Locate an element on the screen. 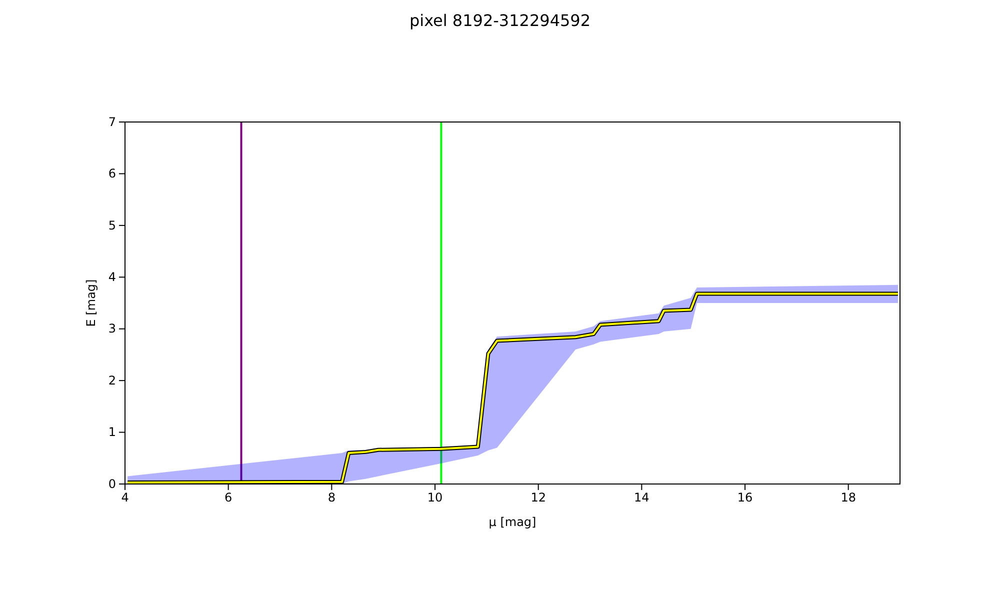  y-tick-label: 5 is located at coordinates (112, 225).